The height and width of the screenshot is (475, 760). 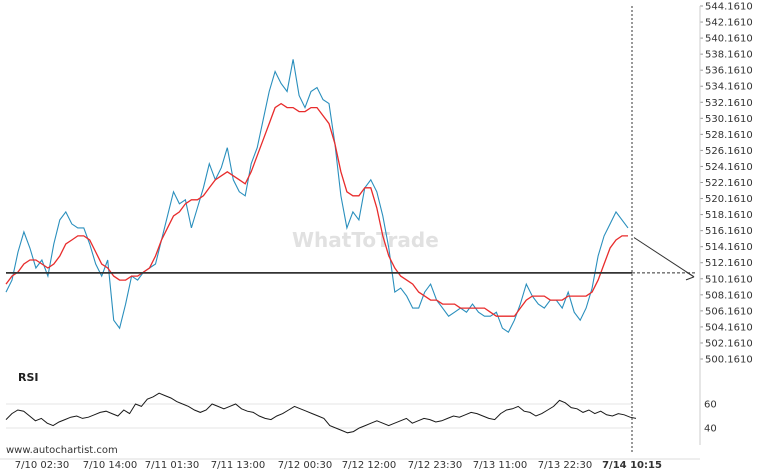 I want to click on x-tick-label: 7/10 14:00, so click(x=110, y=465).